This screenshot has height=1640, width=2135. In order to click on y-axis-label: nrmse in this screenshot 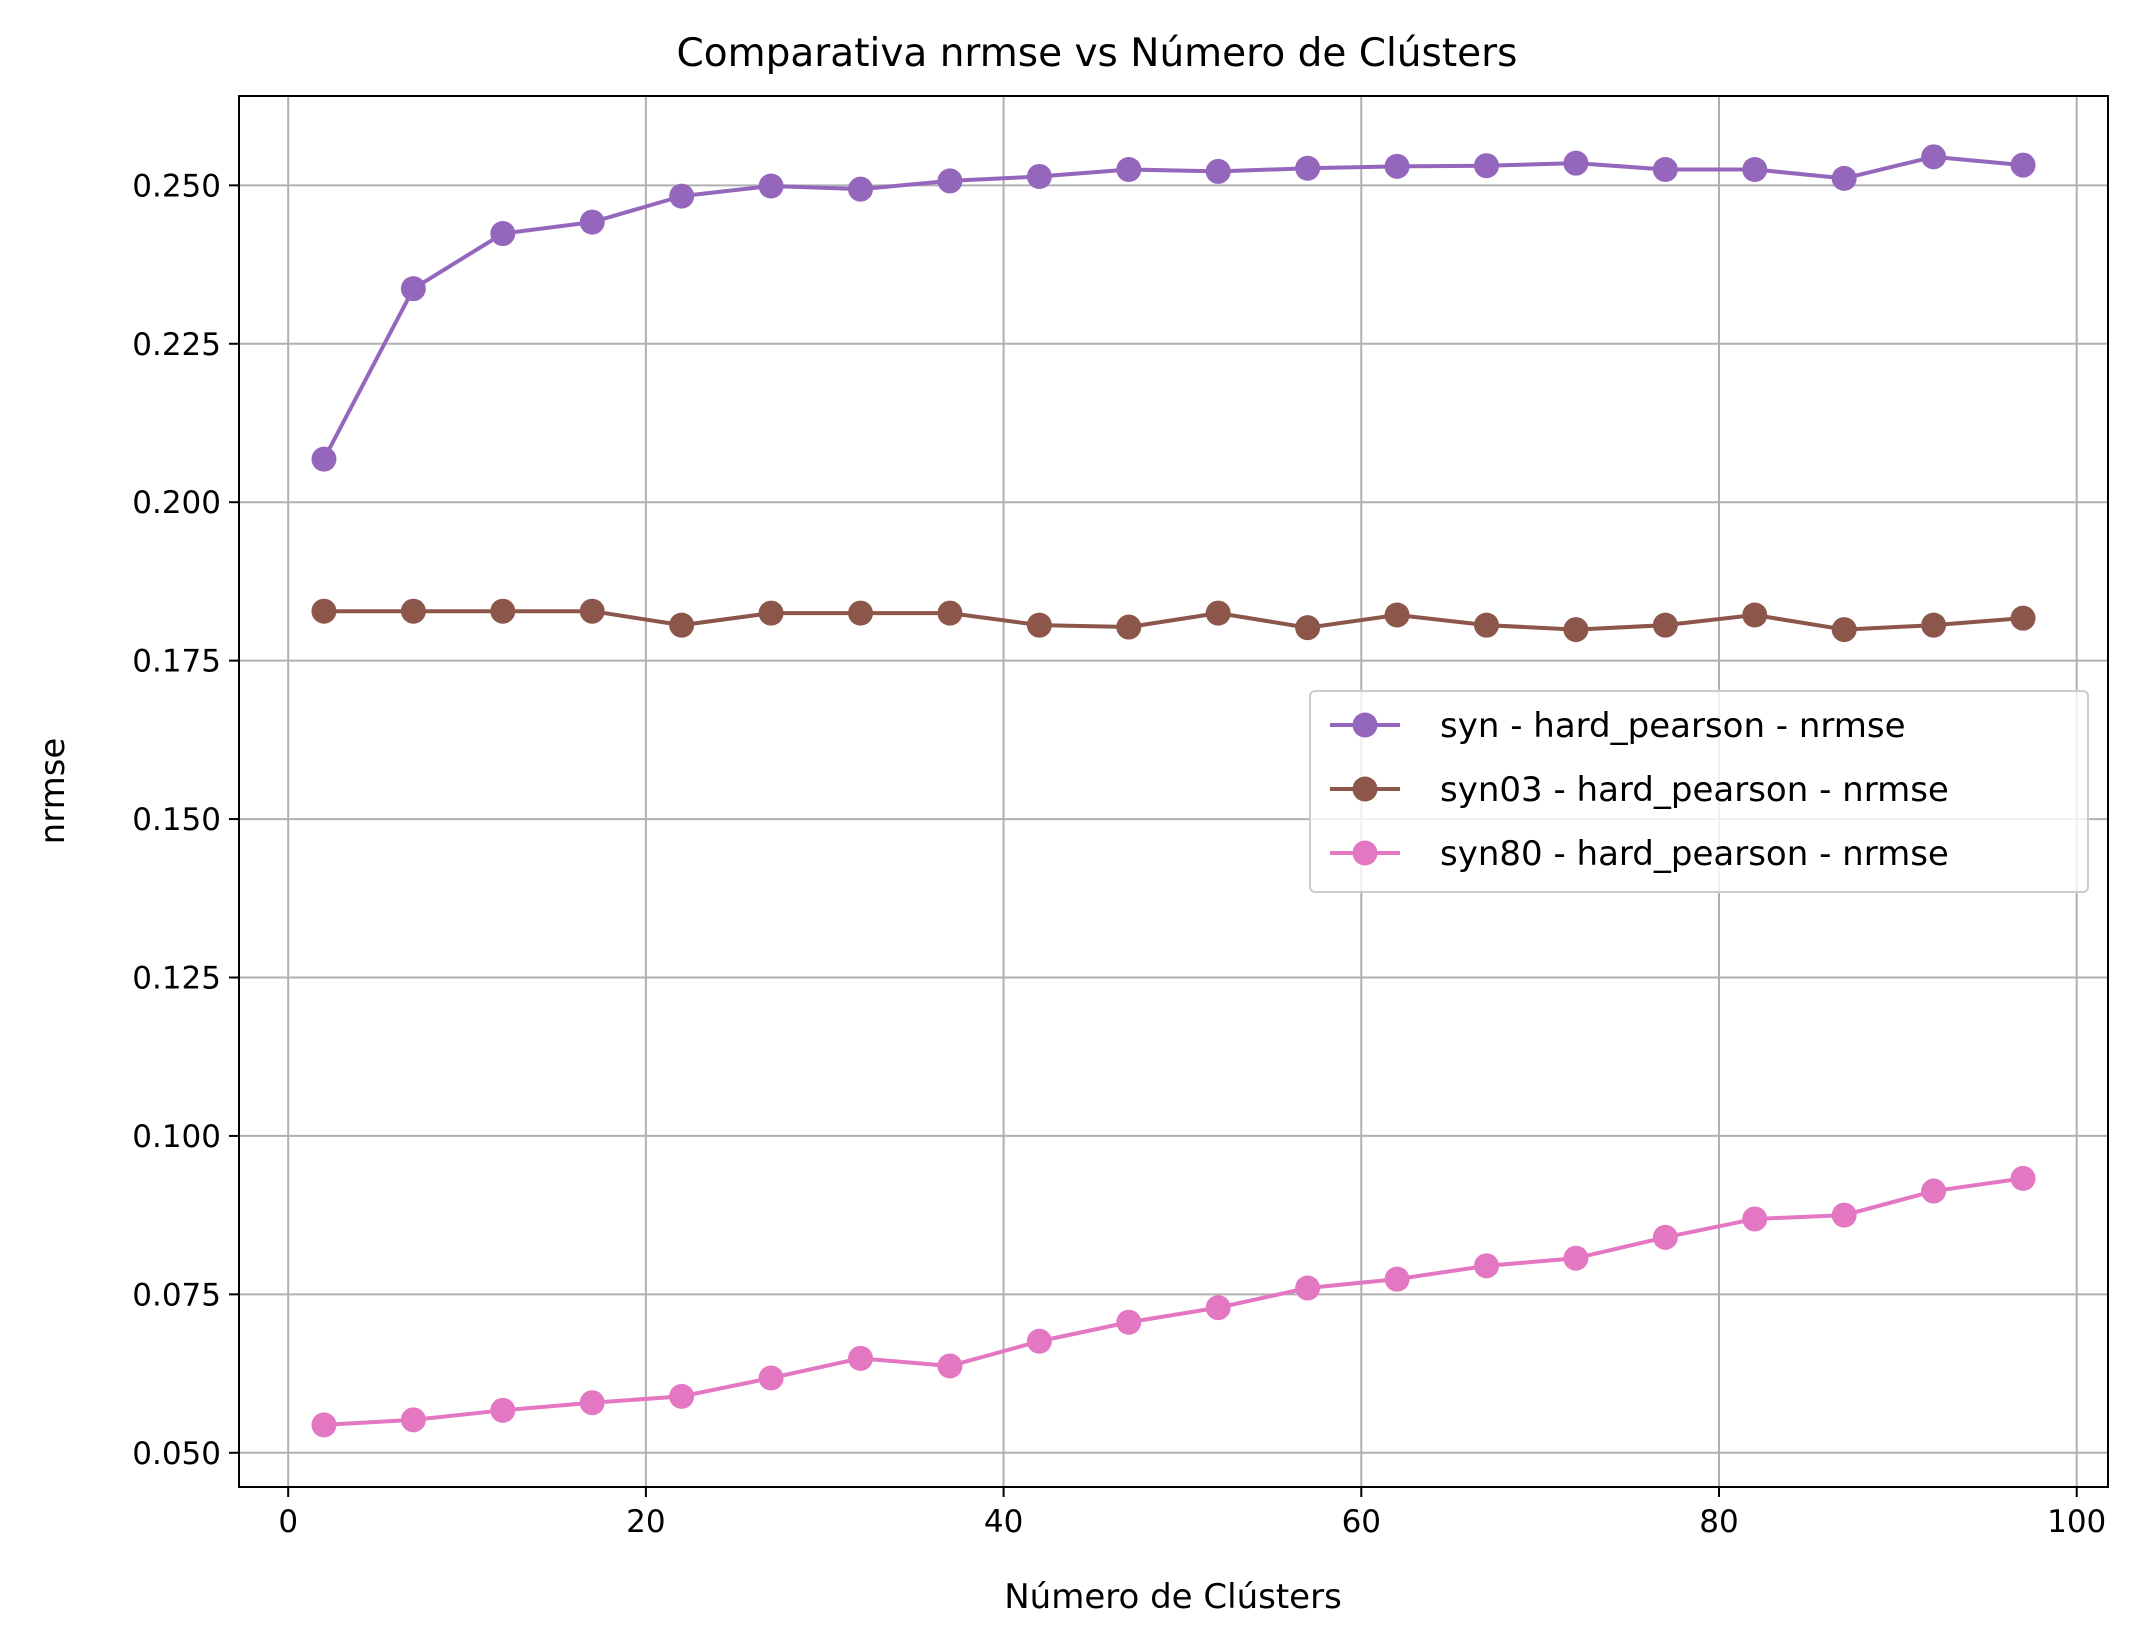, I will do `click(53, 791)`.